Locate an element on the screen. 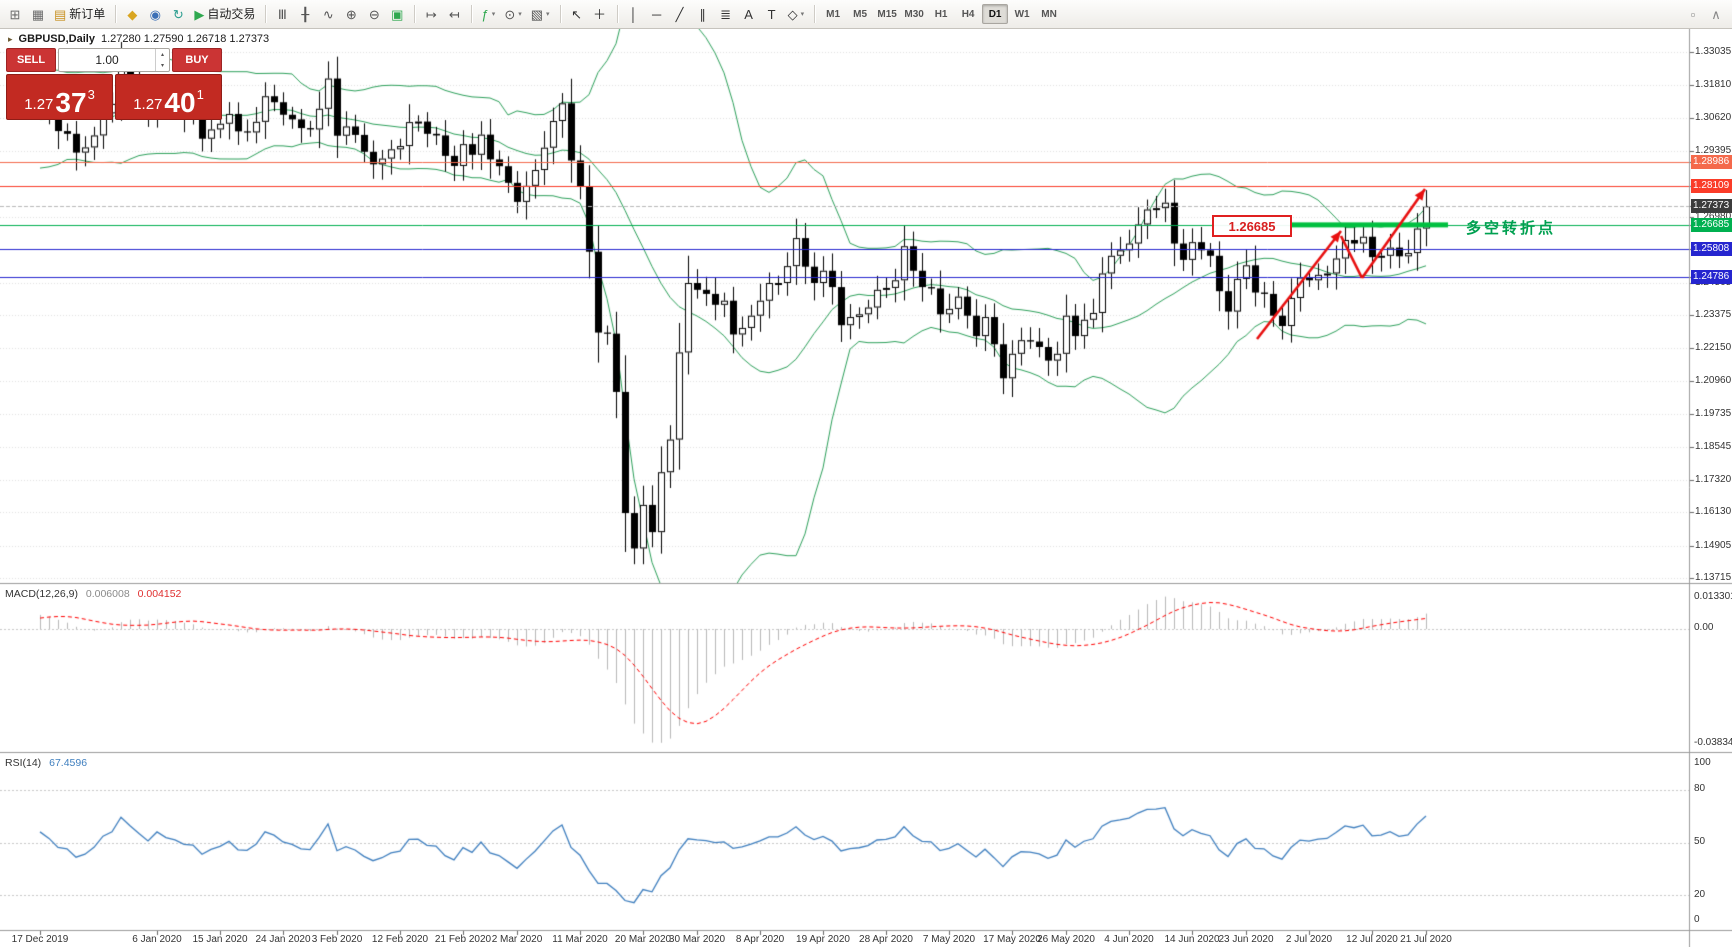 The height and width of the screenshot is (947, 1732). date-axis-label: 8 Apr 2020 is located at coordinates (760, 939).